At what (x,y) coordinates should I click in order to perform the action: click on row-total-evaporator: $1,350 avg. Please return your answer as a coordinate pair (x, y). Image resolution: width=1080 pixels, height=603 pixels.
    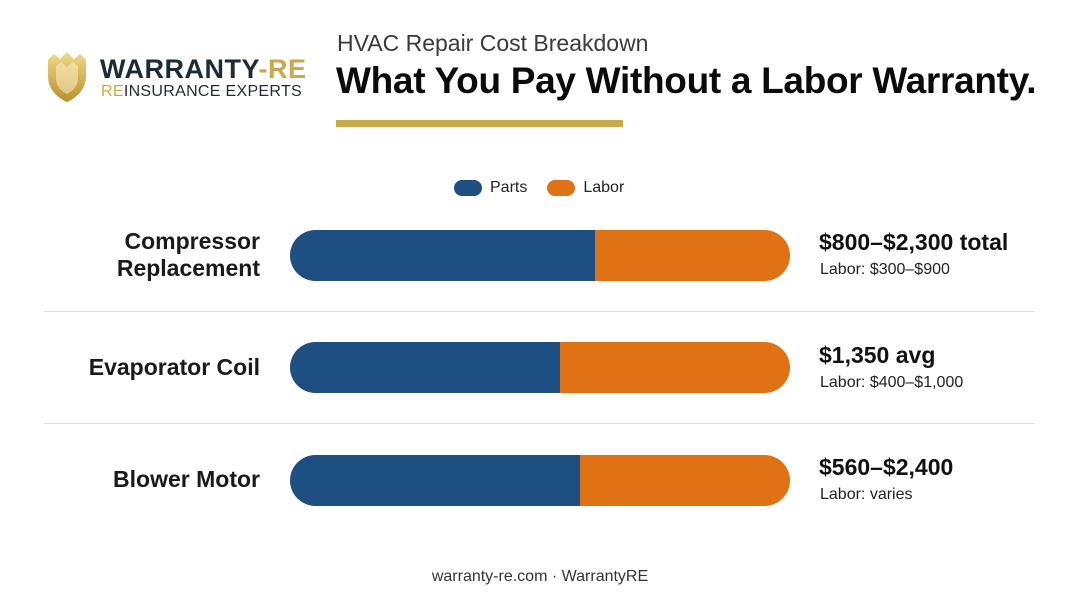
    Looking at the image, I should click on (877, 355).